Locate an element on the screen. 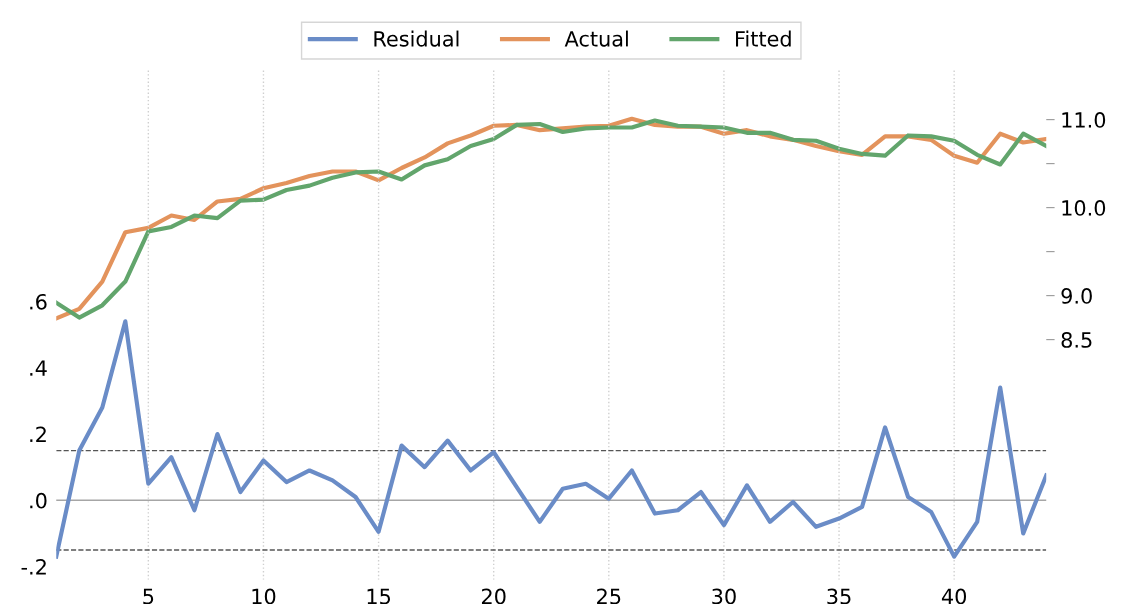 The height and width of the screenshot is (604, 1125). legend-label: Fitted is located at coordinates (763, 38).